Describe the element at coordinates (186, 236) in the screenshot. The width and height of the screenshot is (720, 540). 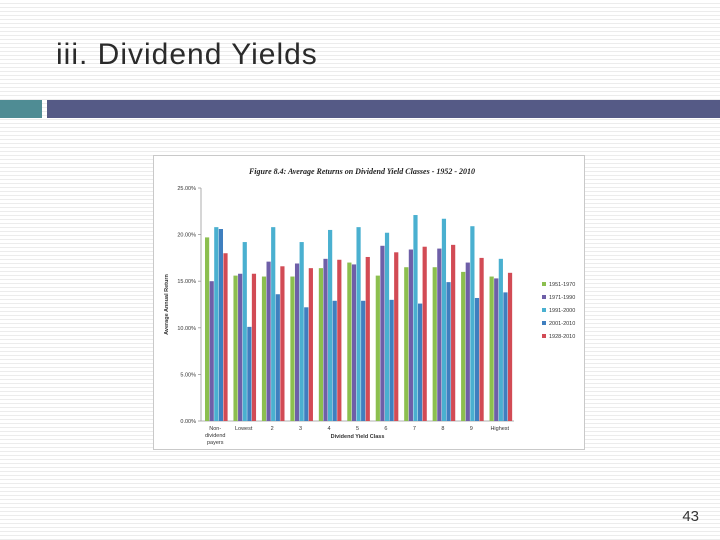
I see `y-tick-label: 20.00%` at that location.